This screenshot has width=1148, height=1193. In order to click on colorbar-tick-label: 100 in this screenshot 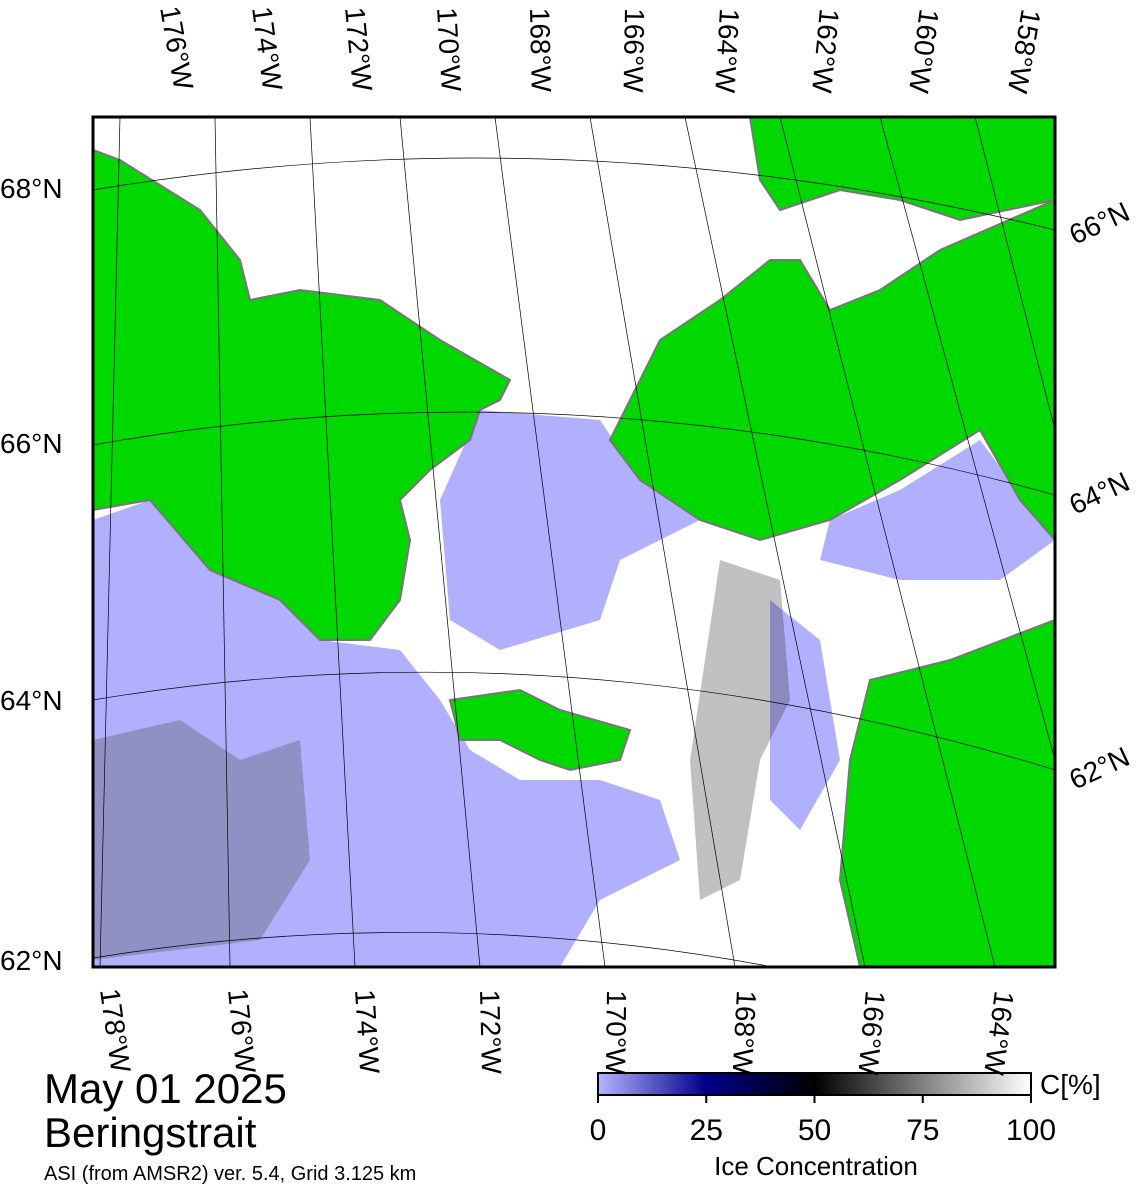, I will do `click(1031, 1130)`.